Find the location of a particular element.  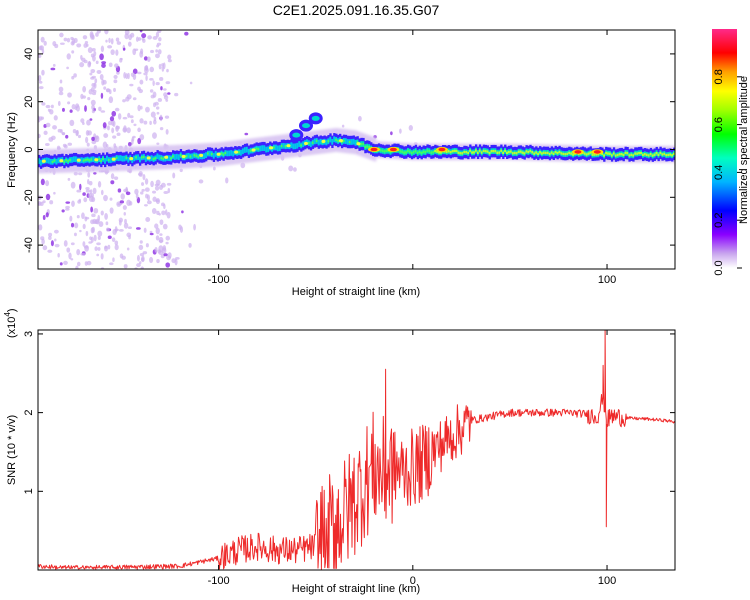

snr-y-label: SNR (10 * v/v) is located at coordinates (12, 450).